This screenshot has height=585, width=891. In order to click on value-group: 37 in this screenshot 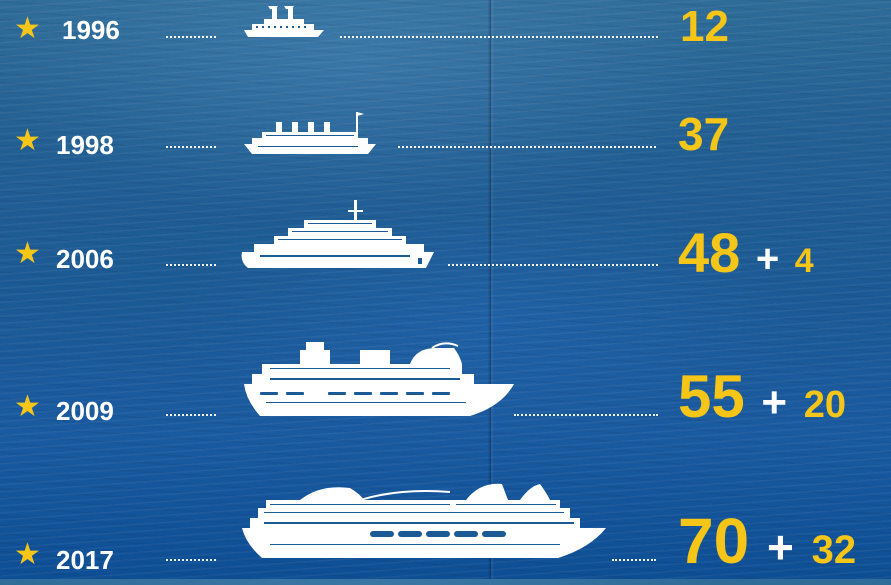, I will do `click(703, 134)`.